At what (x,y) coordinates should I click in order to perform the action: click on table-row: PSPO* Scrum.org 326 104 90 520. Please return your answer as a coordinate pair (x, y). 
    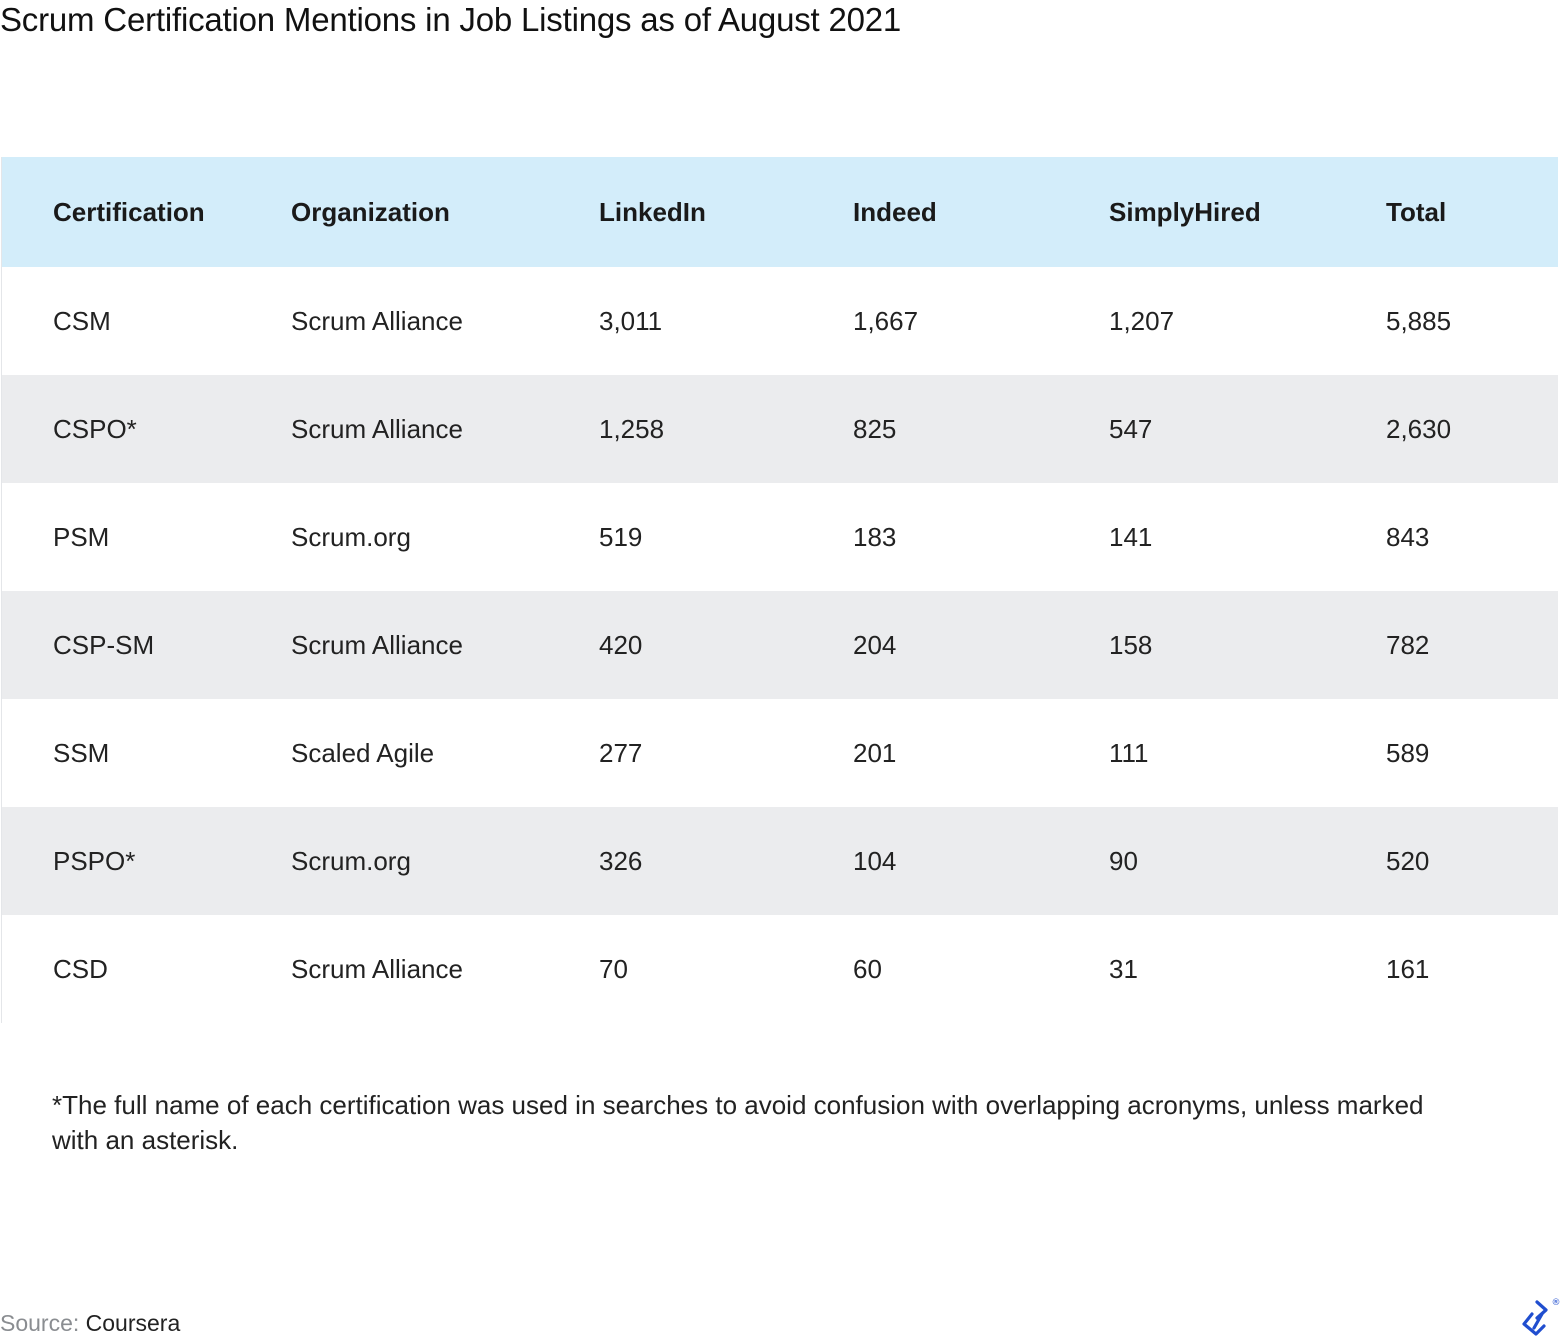
    Looking at the image, I should click on (780, 861).